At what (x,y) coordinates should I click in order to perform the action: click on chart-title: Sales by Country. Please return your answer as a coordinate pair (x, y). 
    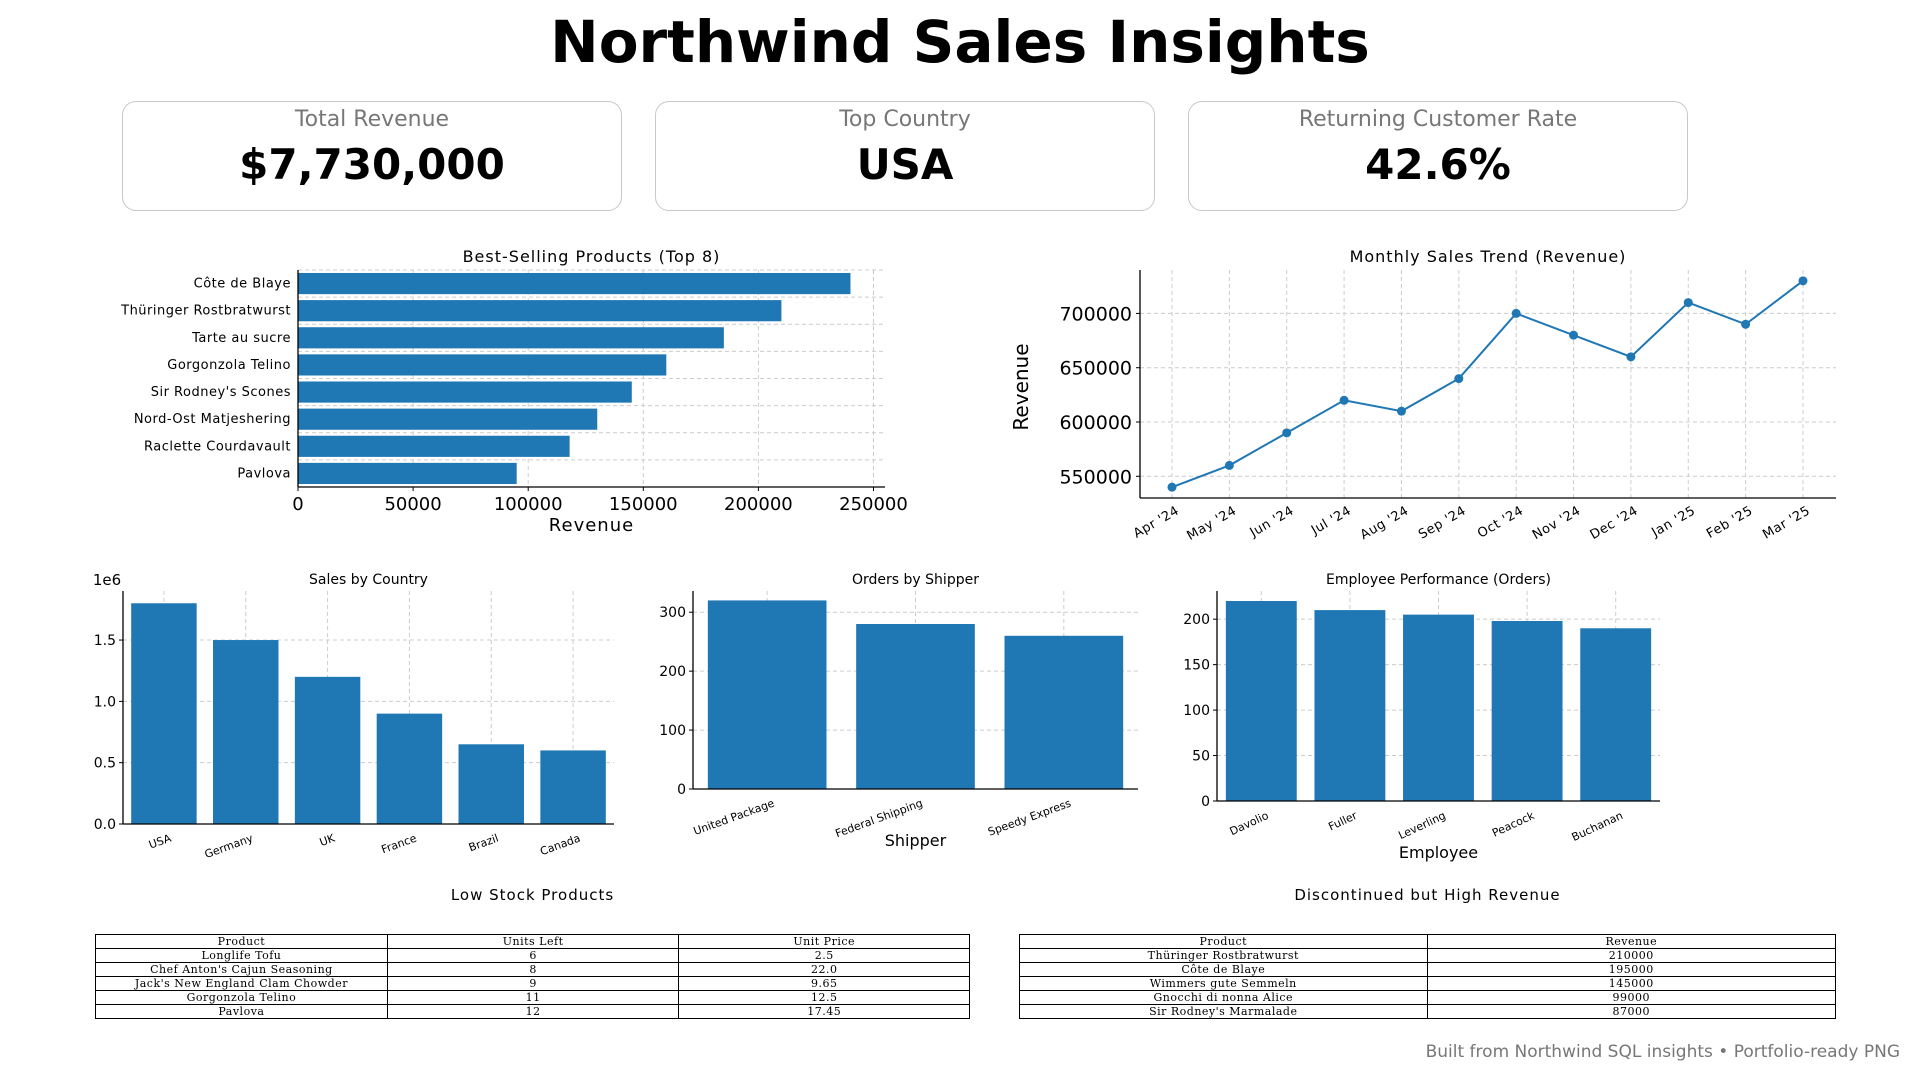
    Looking at the image, I should click on (368, 580).